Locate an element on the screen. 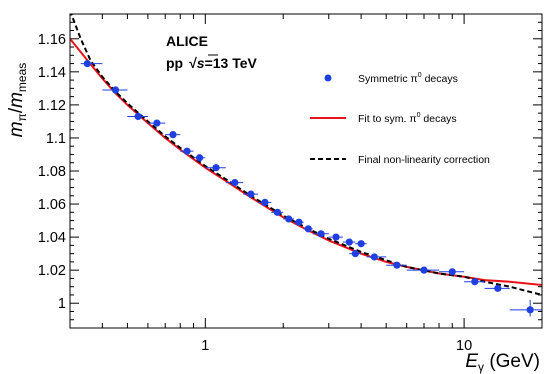 The width and height of the screenshot is (544, 374). y-tick-label: 1.08 is located at coordinates (52, 172).